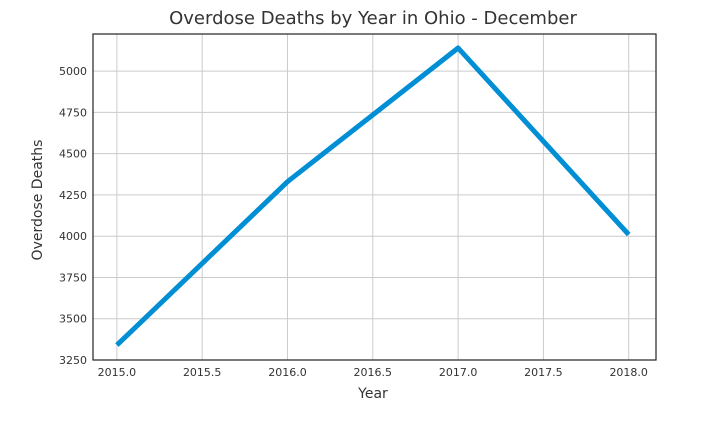  I want to click on y-tick-label: 4000, so click(73, 236).